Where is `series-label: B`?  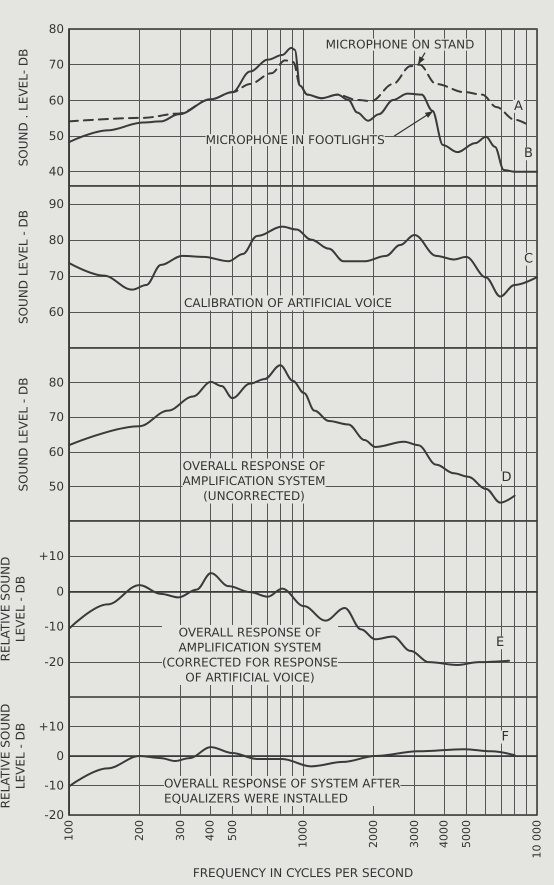
series-label: B is located at coordinates (528, 154).